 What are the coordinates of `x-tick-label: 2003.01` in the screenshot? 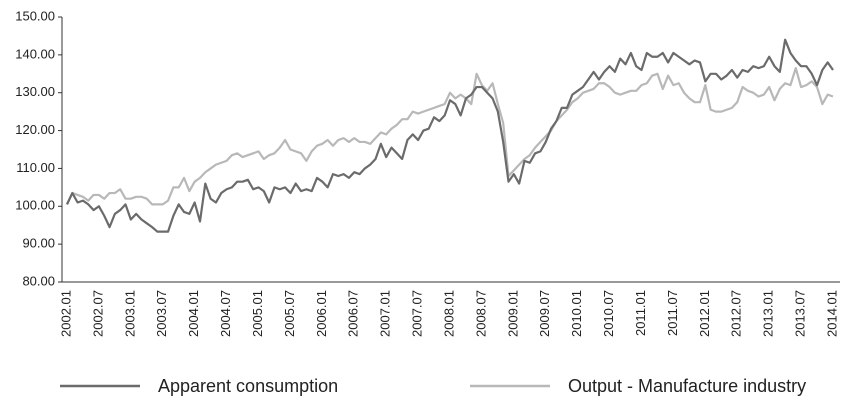 It's located at (129, 313).